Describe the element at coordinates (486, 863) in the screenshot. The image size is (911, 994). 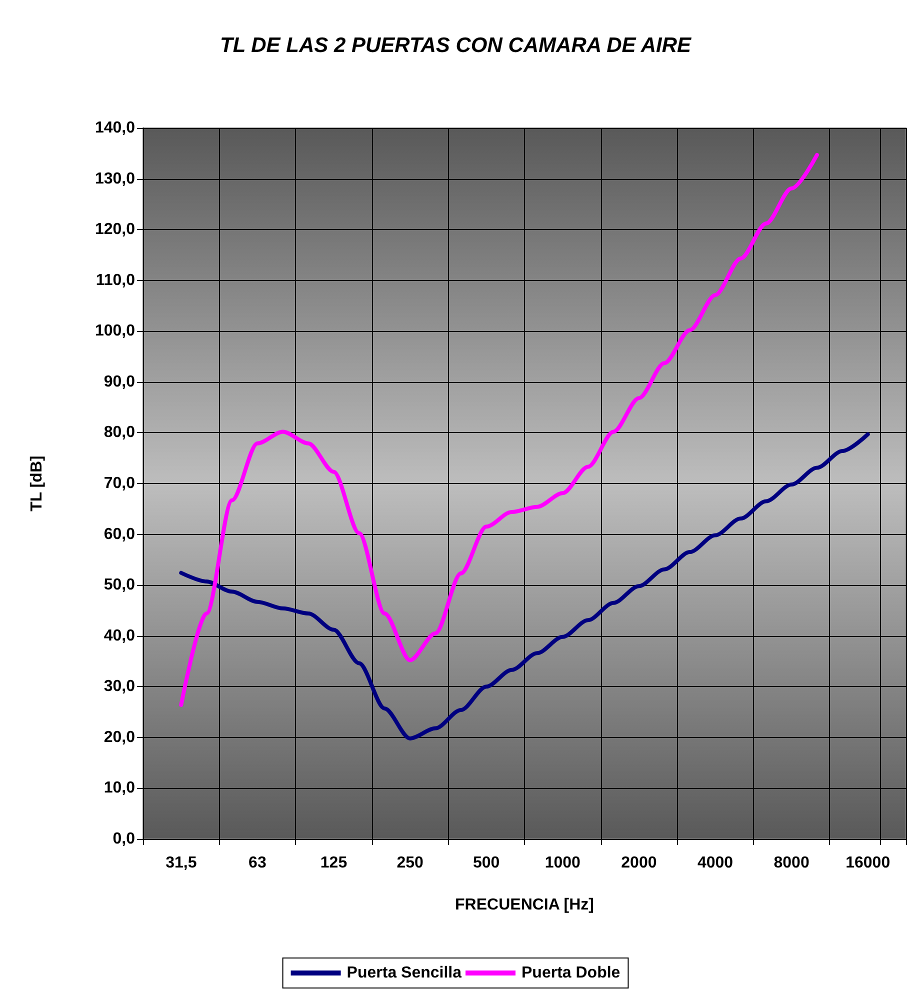
I see `x-tick-label: 500` at that location.